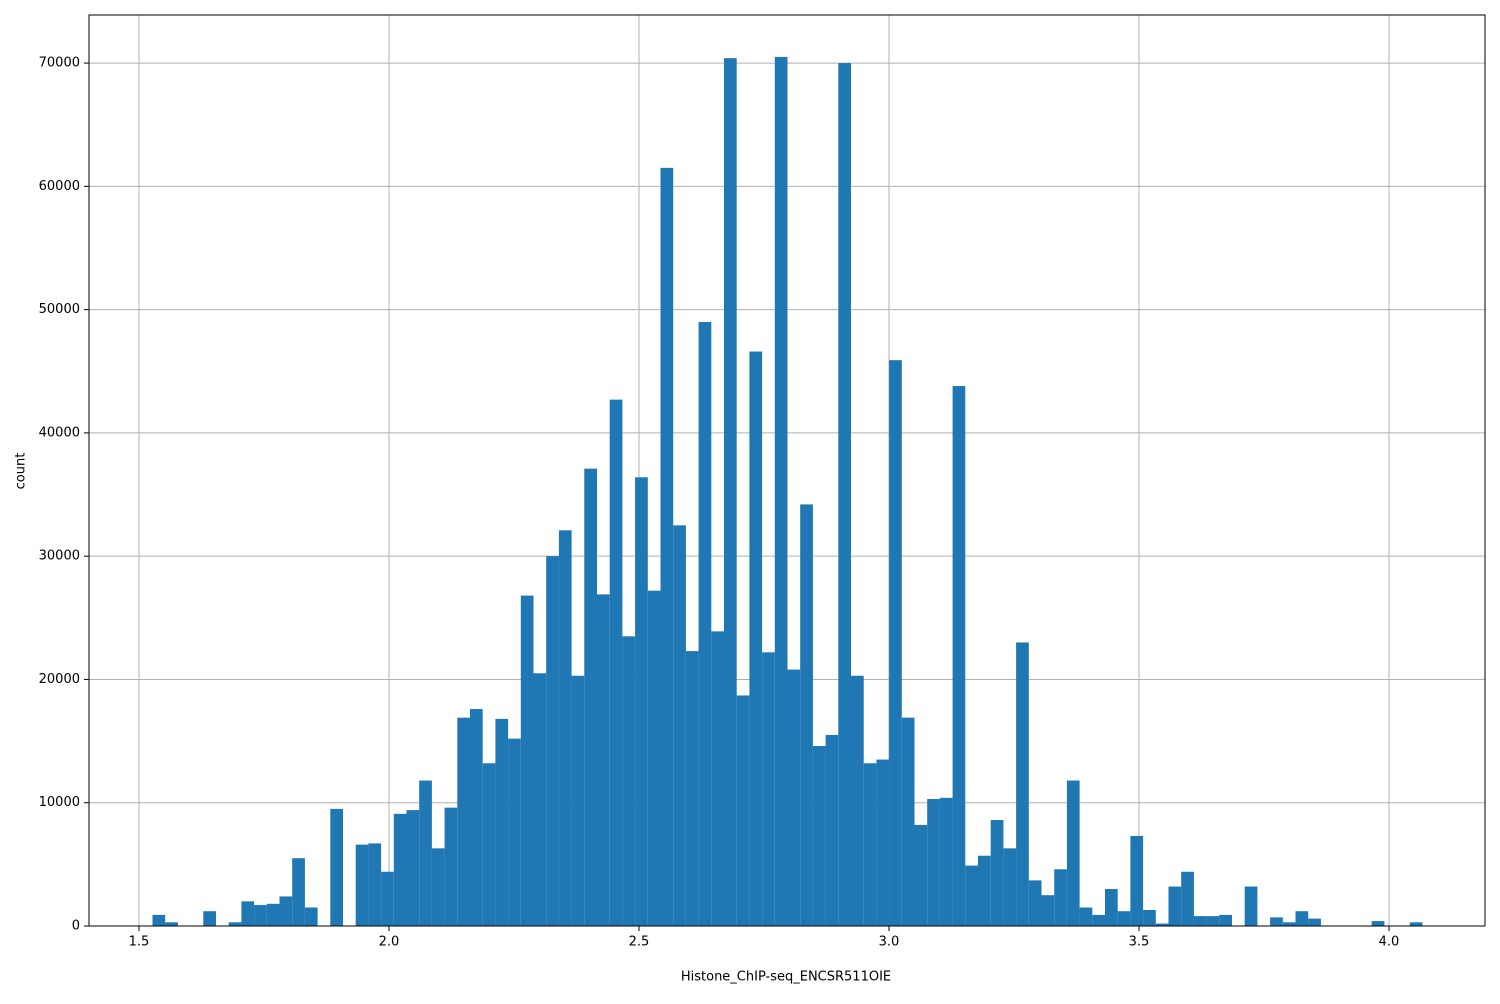 This screenshot has width=1500, height=1004. Describe the element at coordinates (76, 926) in the screenshot. I see `y-tick-label: 0` at that location.